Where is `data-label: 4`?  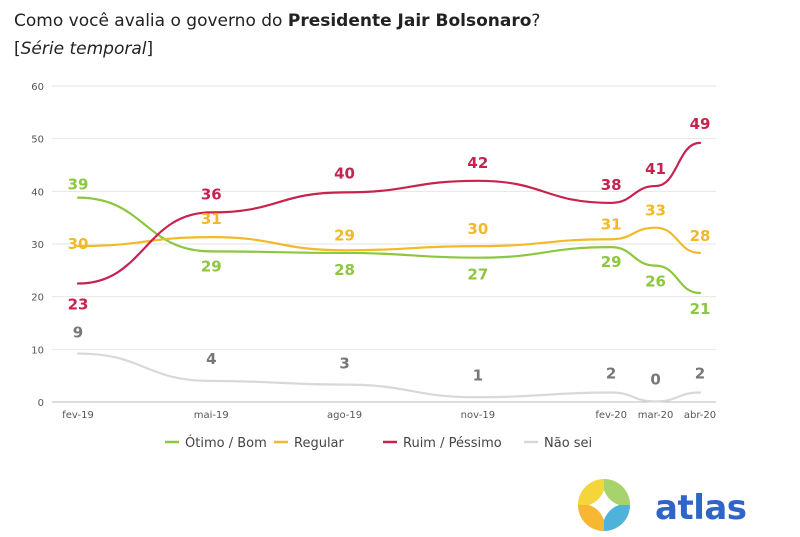 data-label: 4 is located at coordinates (211, 359).